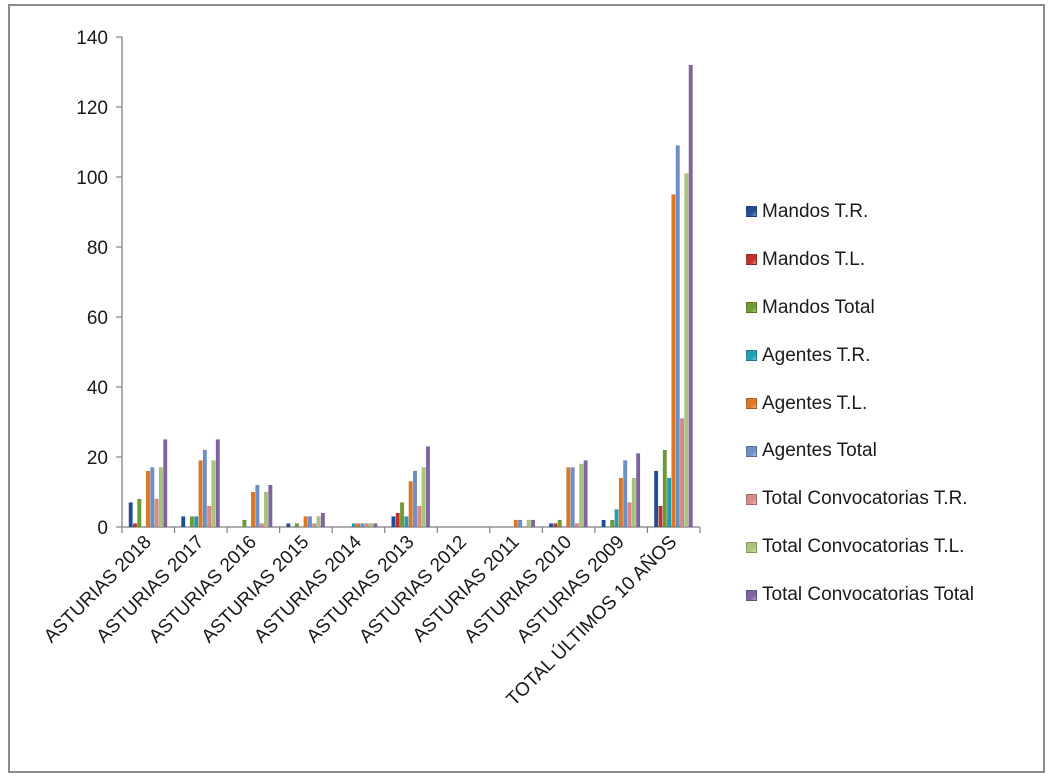  Describe the element at coordinates (92, 178) in the screenshot. I see `y-tick-label: 100` at that location.